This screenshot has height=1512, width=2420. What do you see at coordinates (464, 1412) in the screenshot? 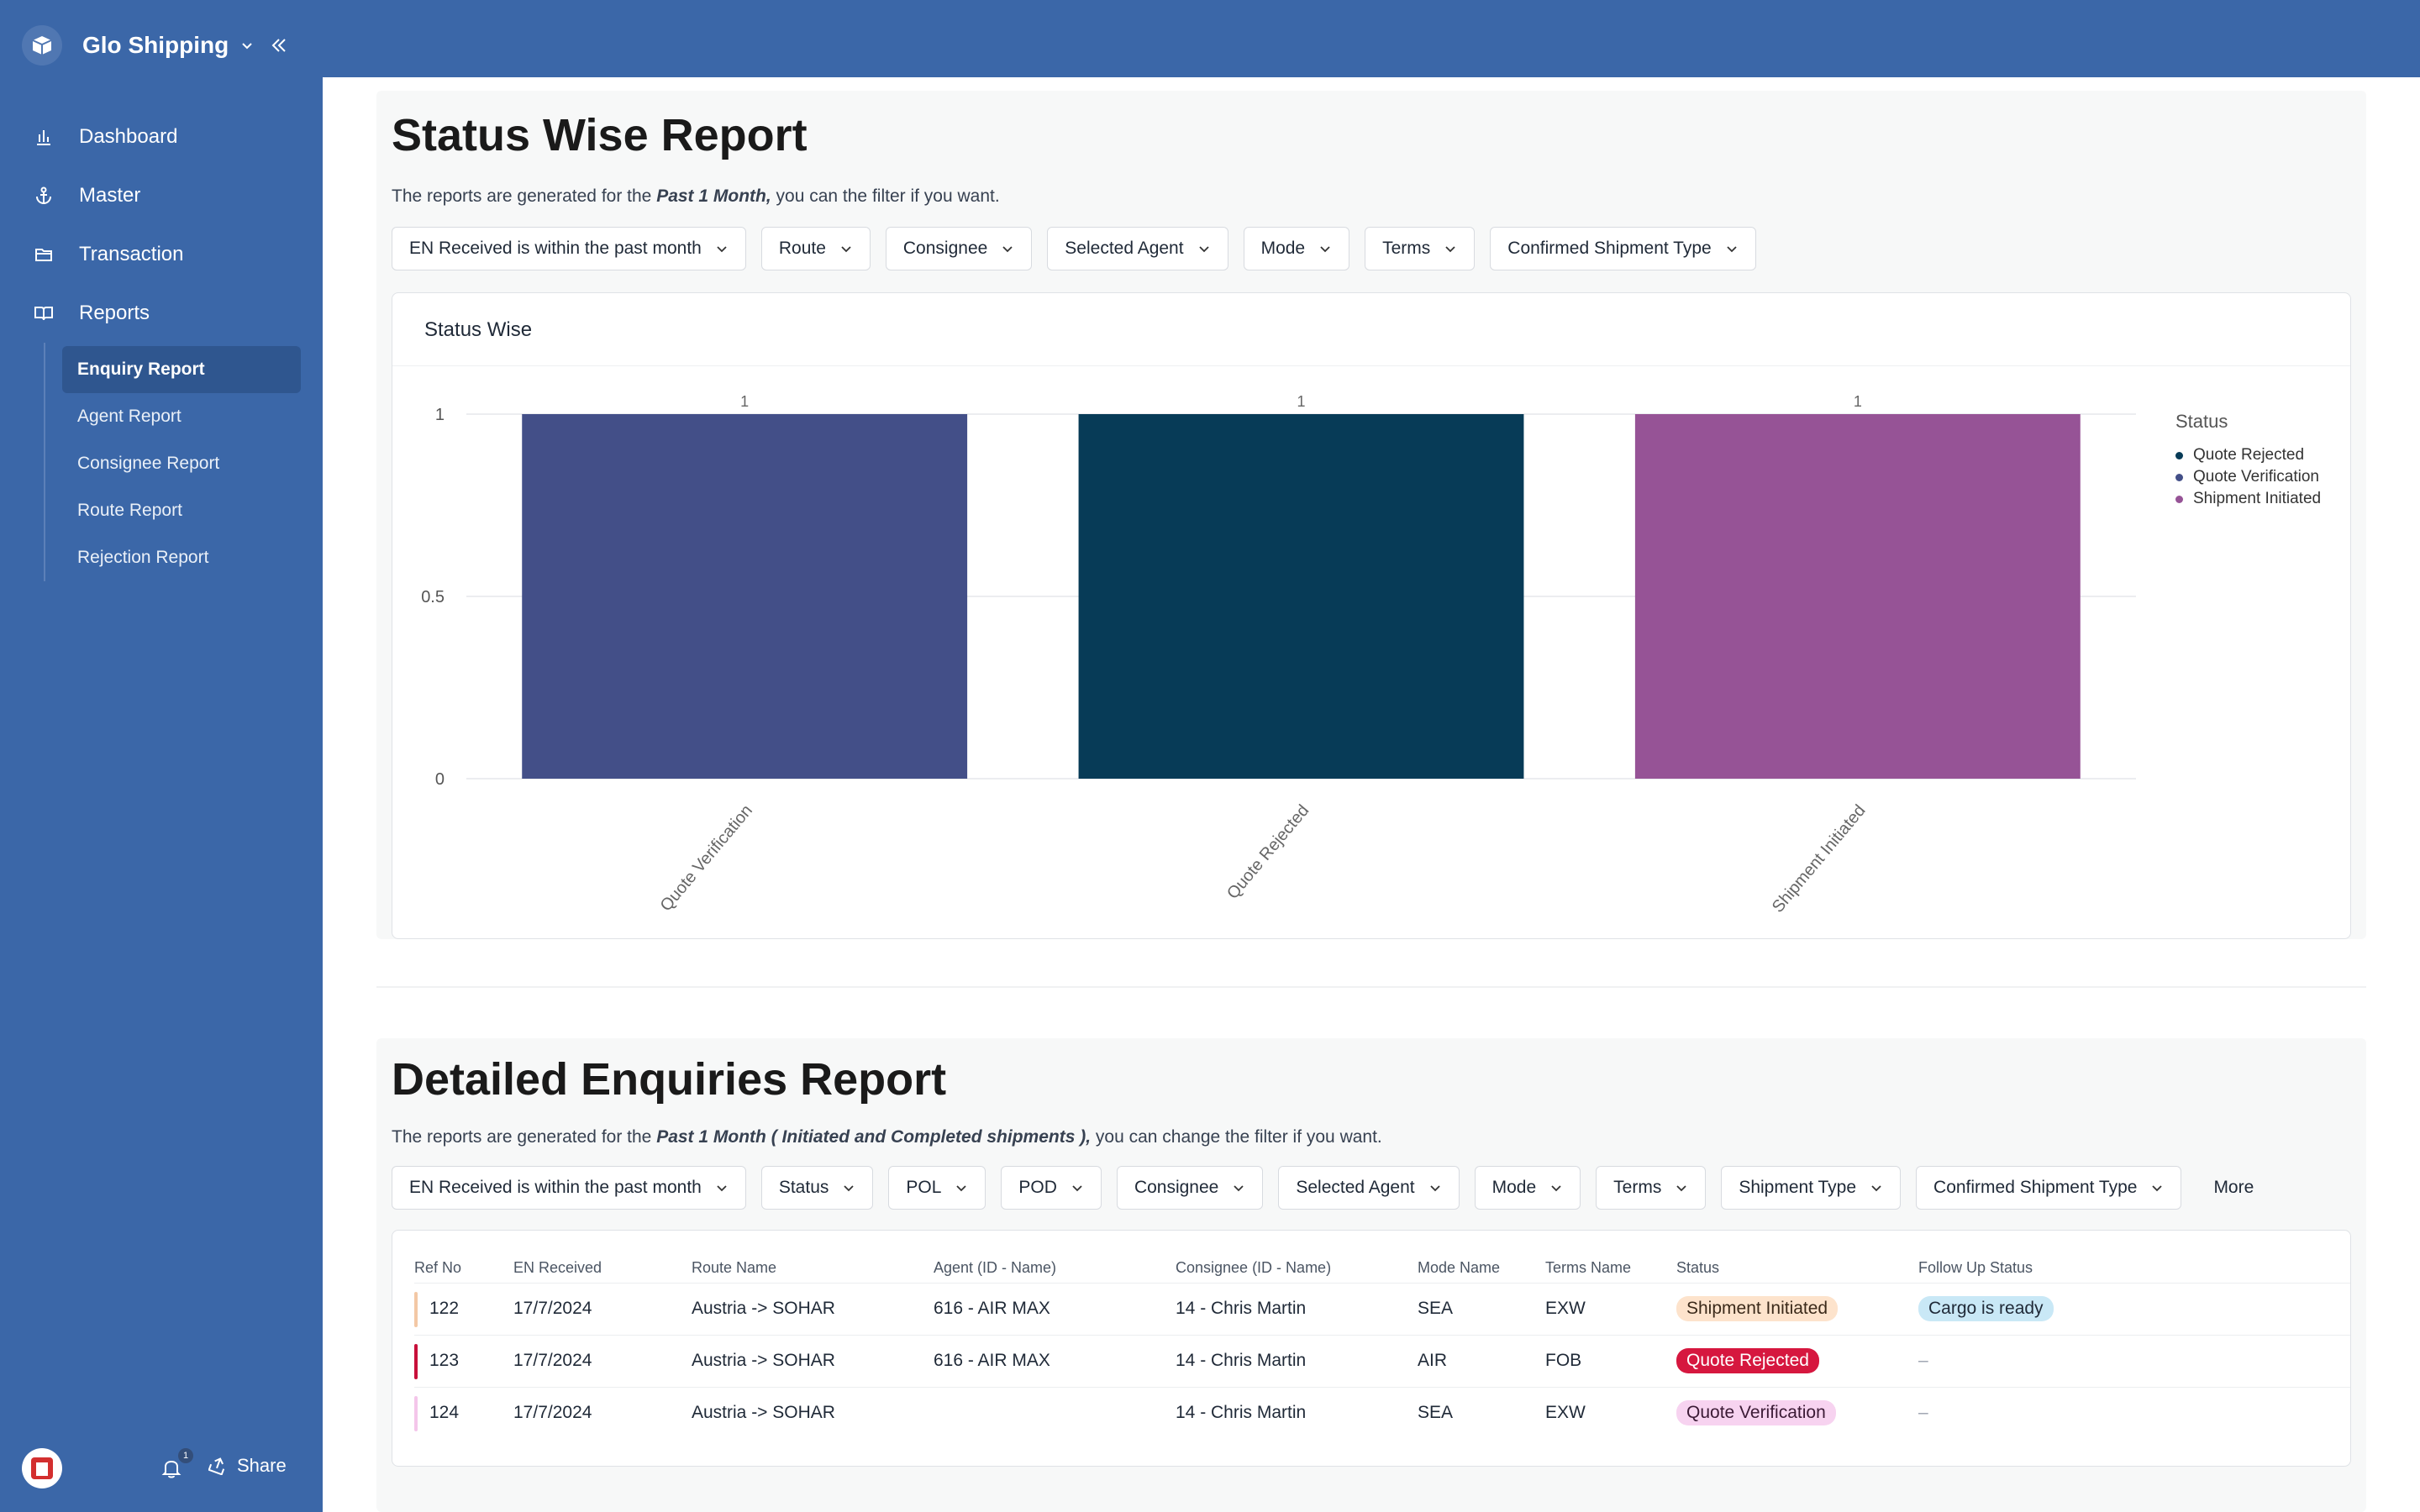
I see `ref-no-cell: 124` at bounding box center [464, 1412].